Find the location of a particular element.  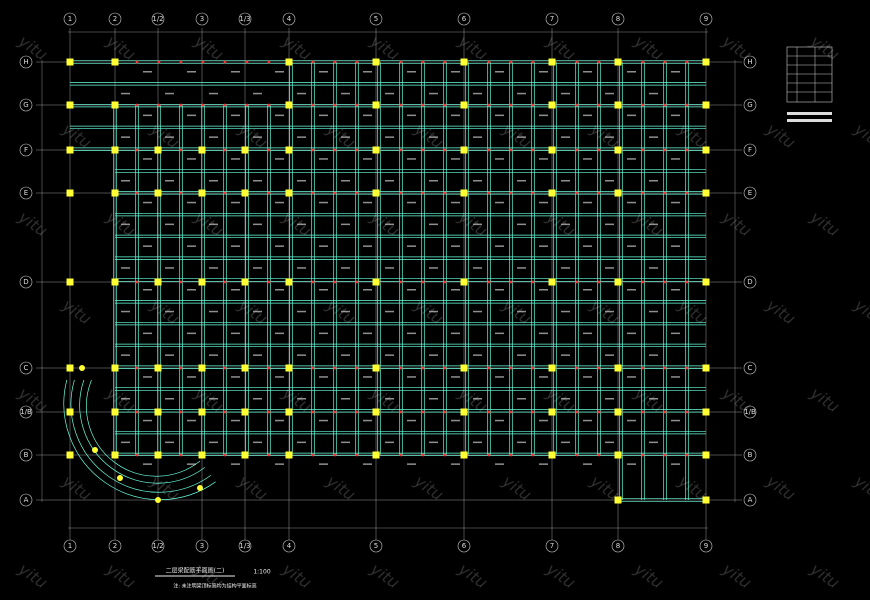

axis-label: 4 is located at coordinates (289, 546).